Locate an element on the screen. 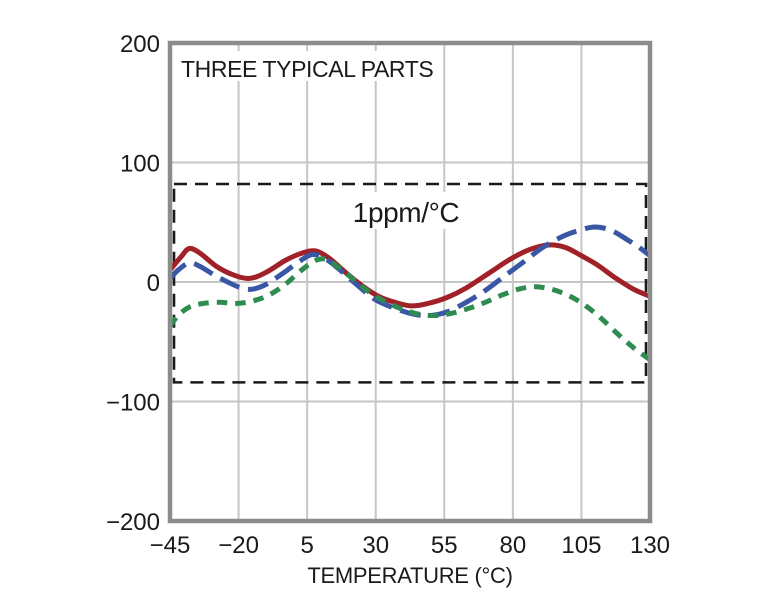 This screenshot has height=606, width=761. x-tick-label: −45 is located at coordinates (170, 545).